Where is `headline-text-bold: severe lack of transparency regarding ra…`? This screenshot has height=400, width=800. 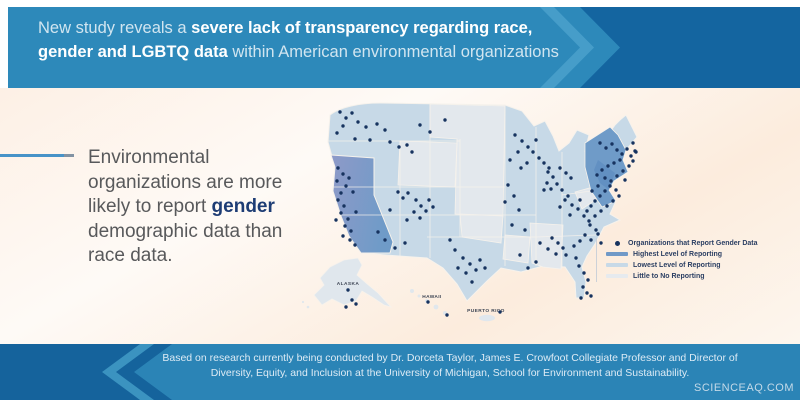
headline-text-bold: severe lack of transparency regarding ra… is located at coordinates (362, 28).